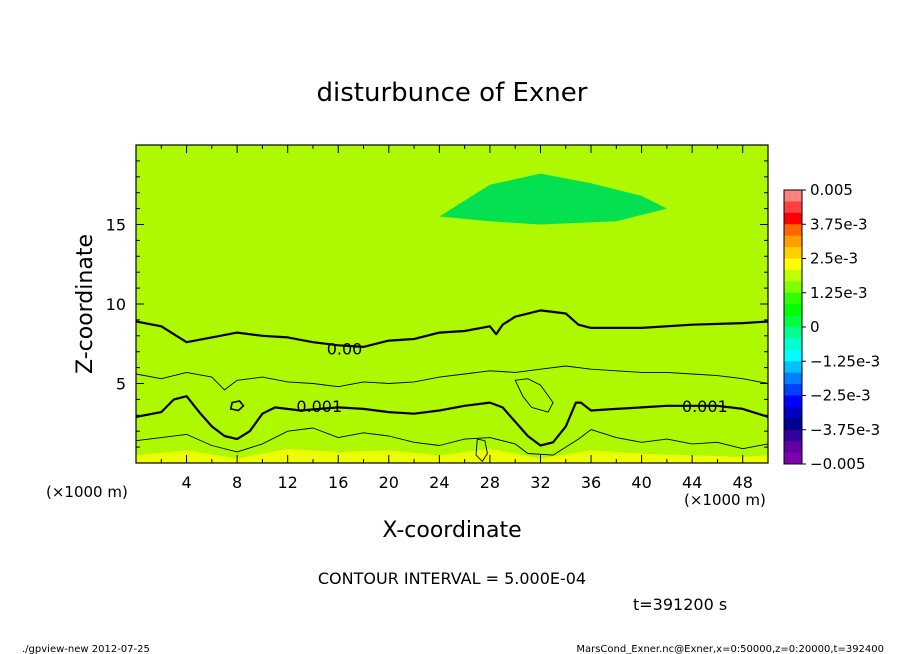 Image resolution: width=904 pixels, height=654 pixels. I want to click on field-blob, so click(553, 199).